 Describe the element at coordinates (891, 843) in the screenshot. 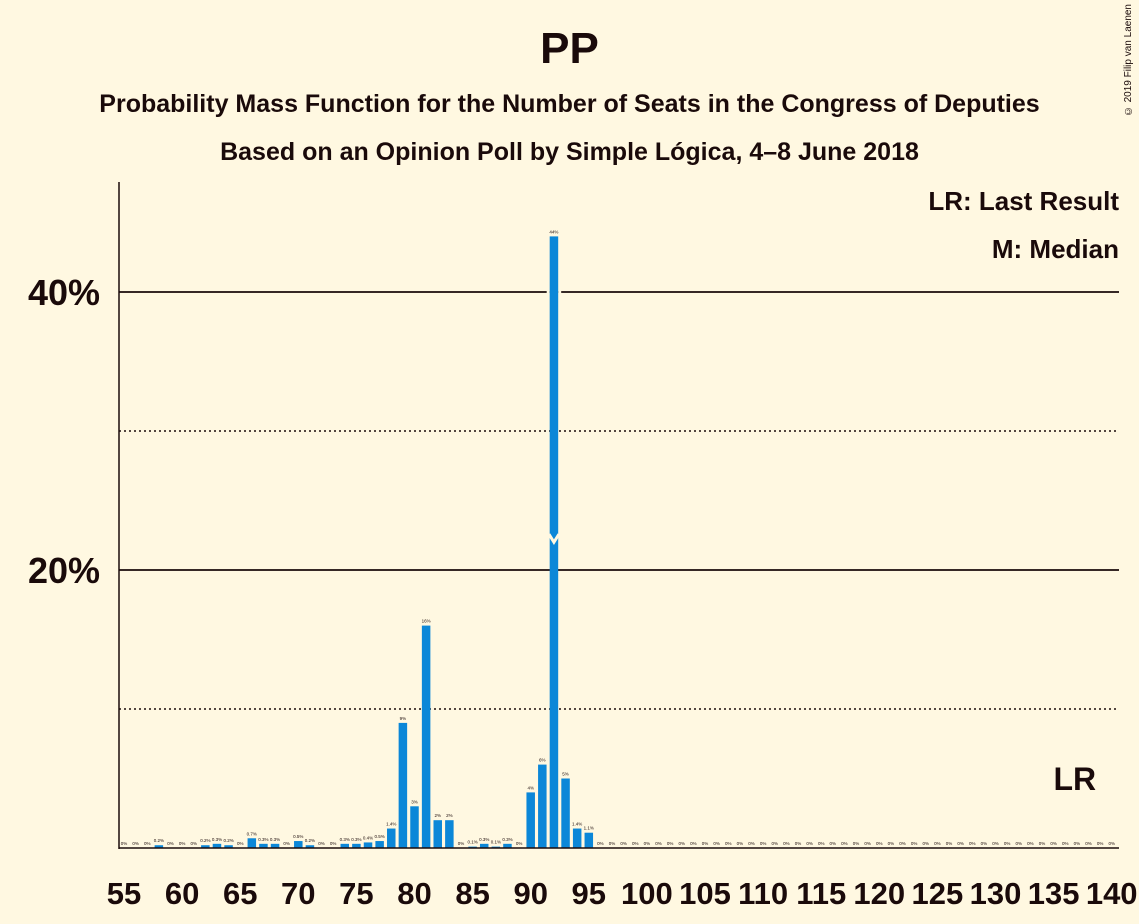

I see `bar-label-seat-121: 0%` at that location.